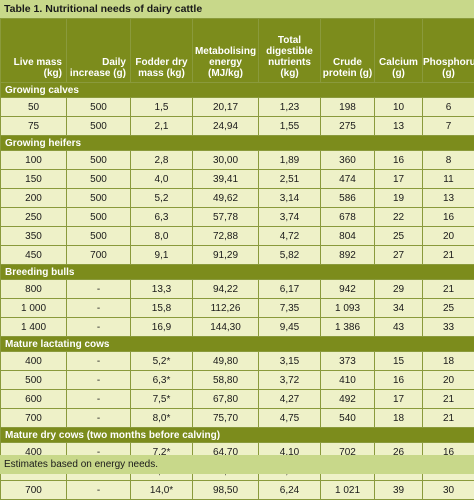 The width and height of the screenshot is (474, 500). I want to click on table-cell: 49,62, so click(226, 198).